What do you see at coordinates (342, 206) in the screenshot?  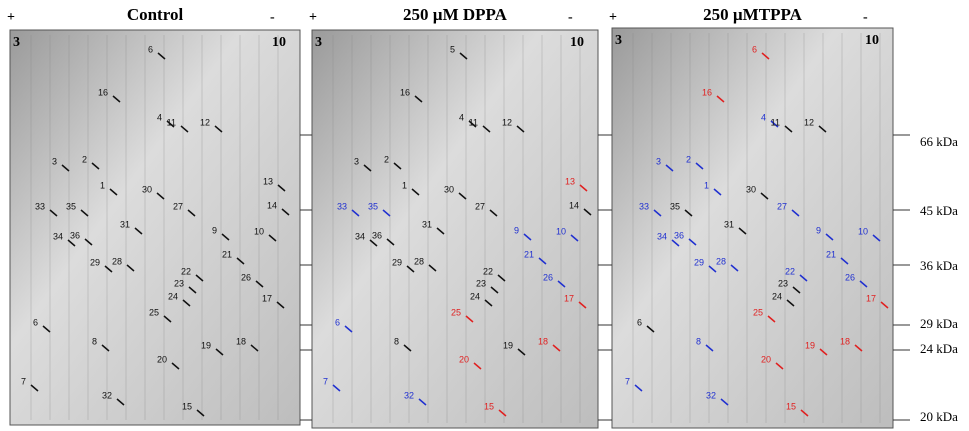 I see `spot-label: 33` at bounding box center [342, 206].